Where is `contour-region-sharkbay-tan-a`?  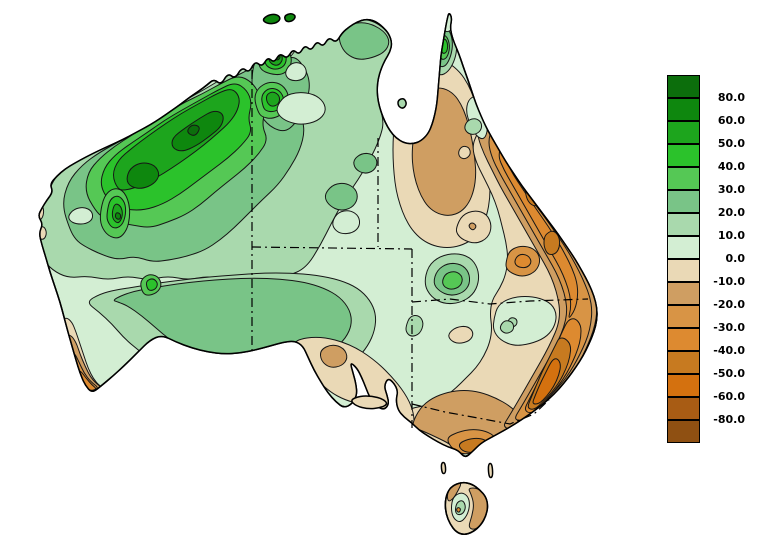 contour-region-sharkbay-tan-a is located at coordinates (42, 212).